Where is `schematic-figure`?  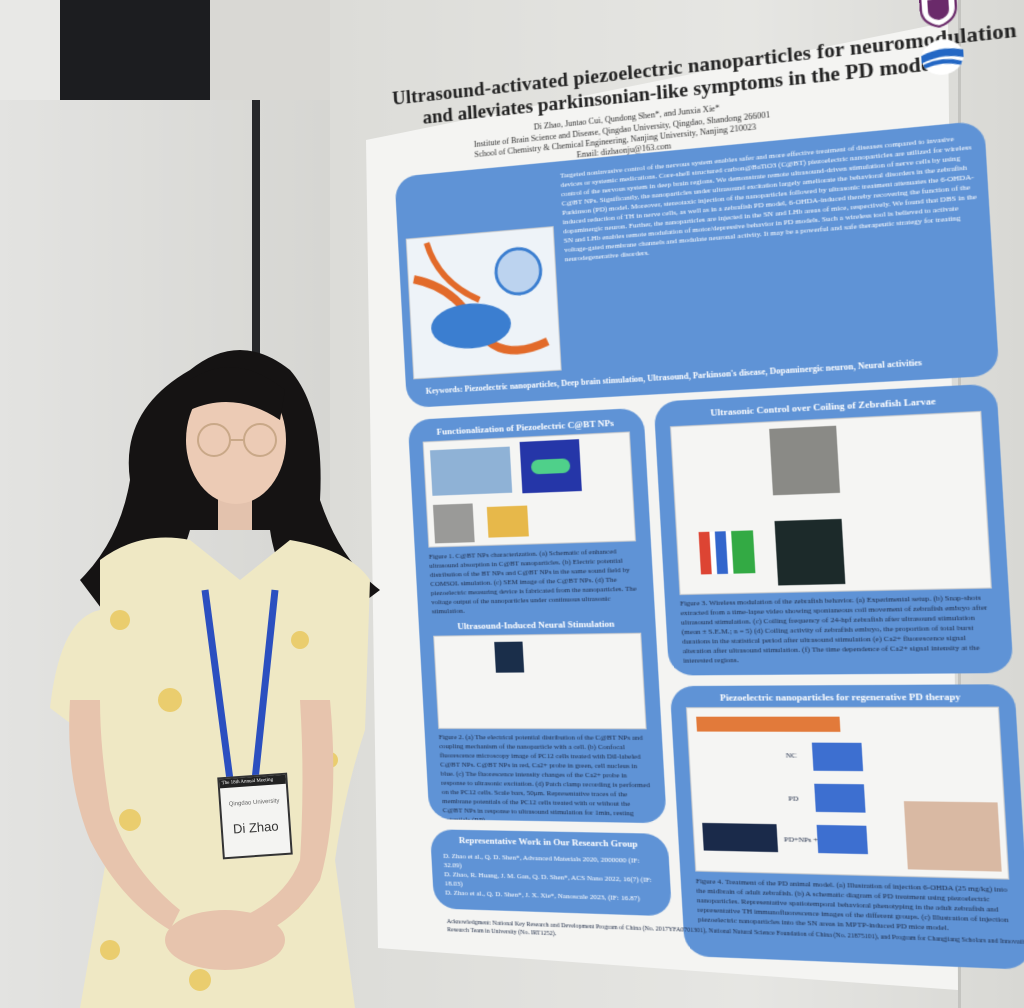
schematic-figure is located at coordinates (484, 303).